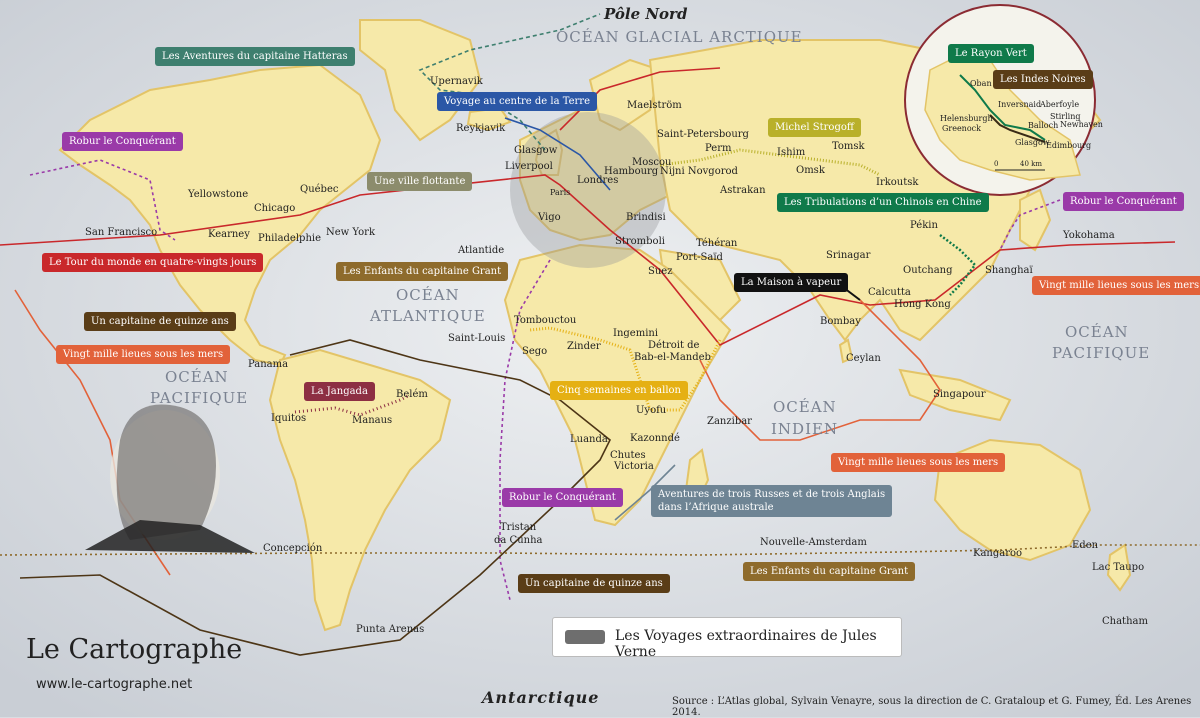 The height and width of the screenshot is (718, 1200). Describe the element at coordinates (600, 550) in the screenshot. I see `route-enfants-grant` at that location.